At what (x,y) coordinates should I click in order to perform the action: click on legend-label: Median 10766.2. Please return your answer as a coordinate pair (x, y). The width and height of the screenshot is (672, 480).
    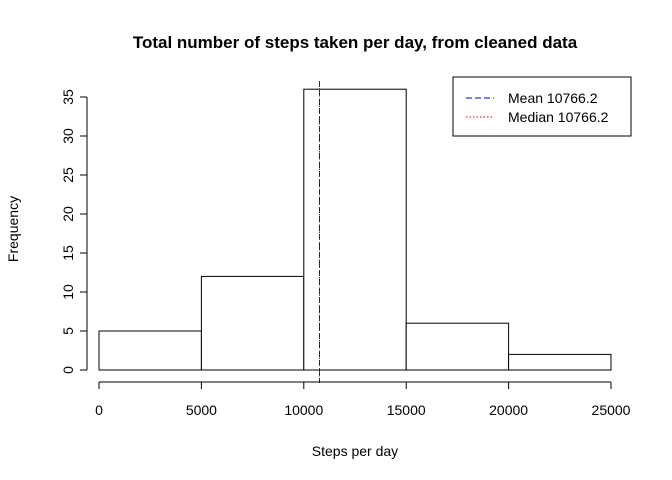
    Looking at the image, I should click on (558, 117).